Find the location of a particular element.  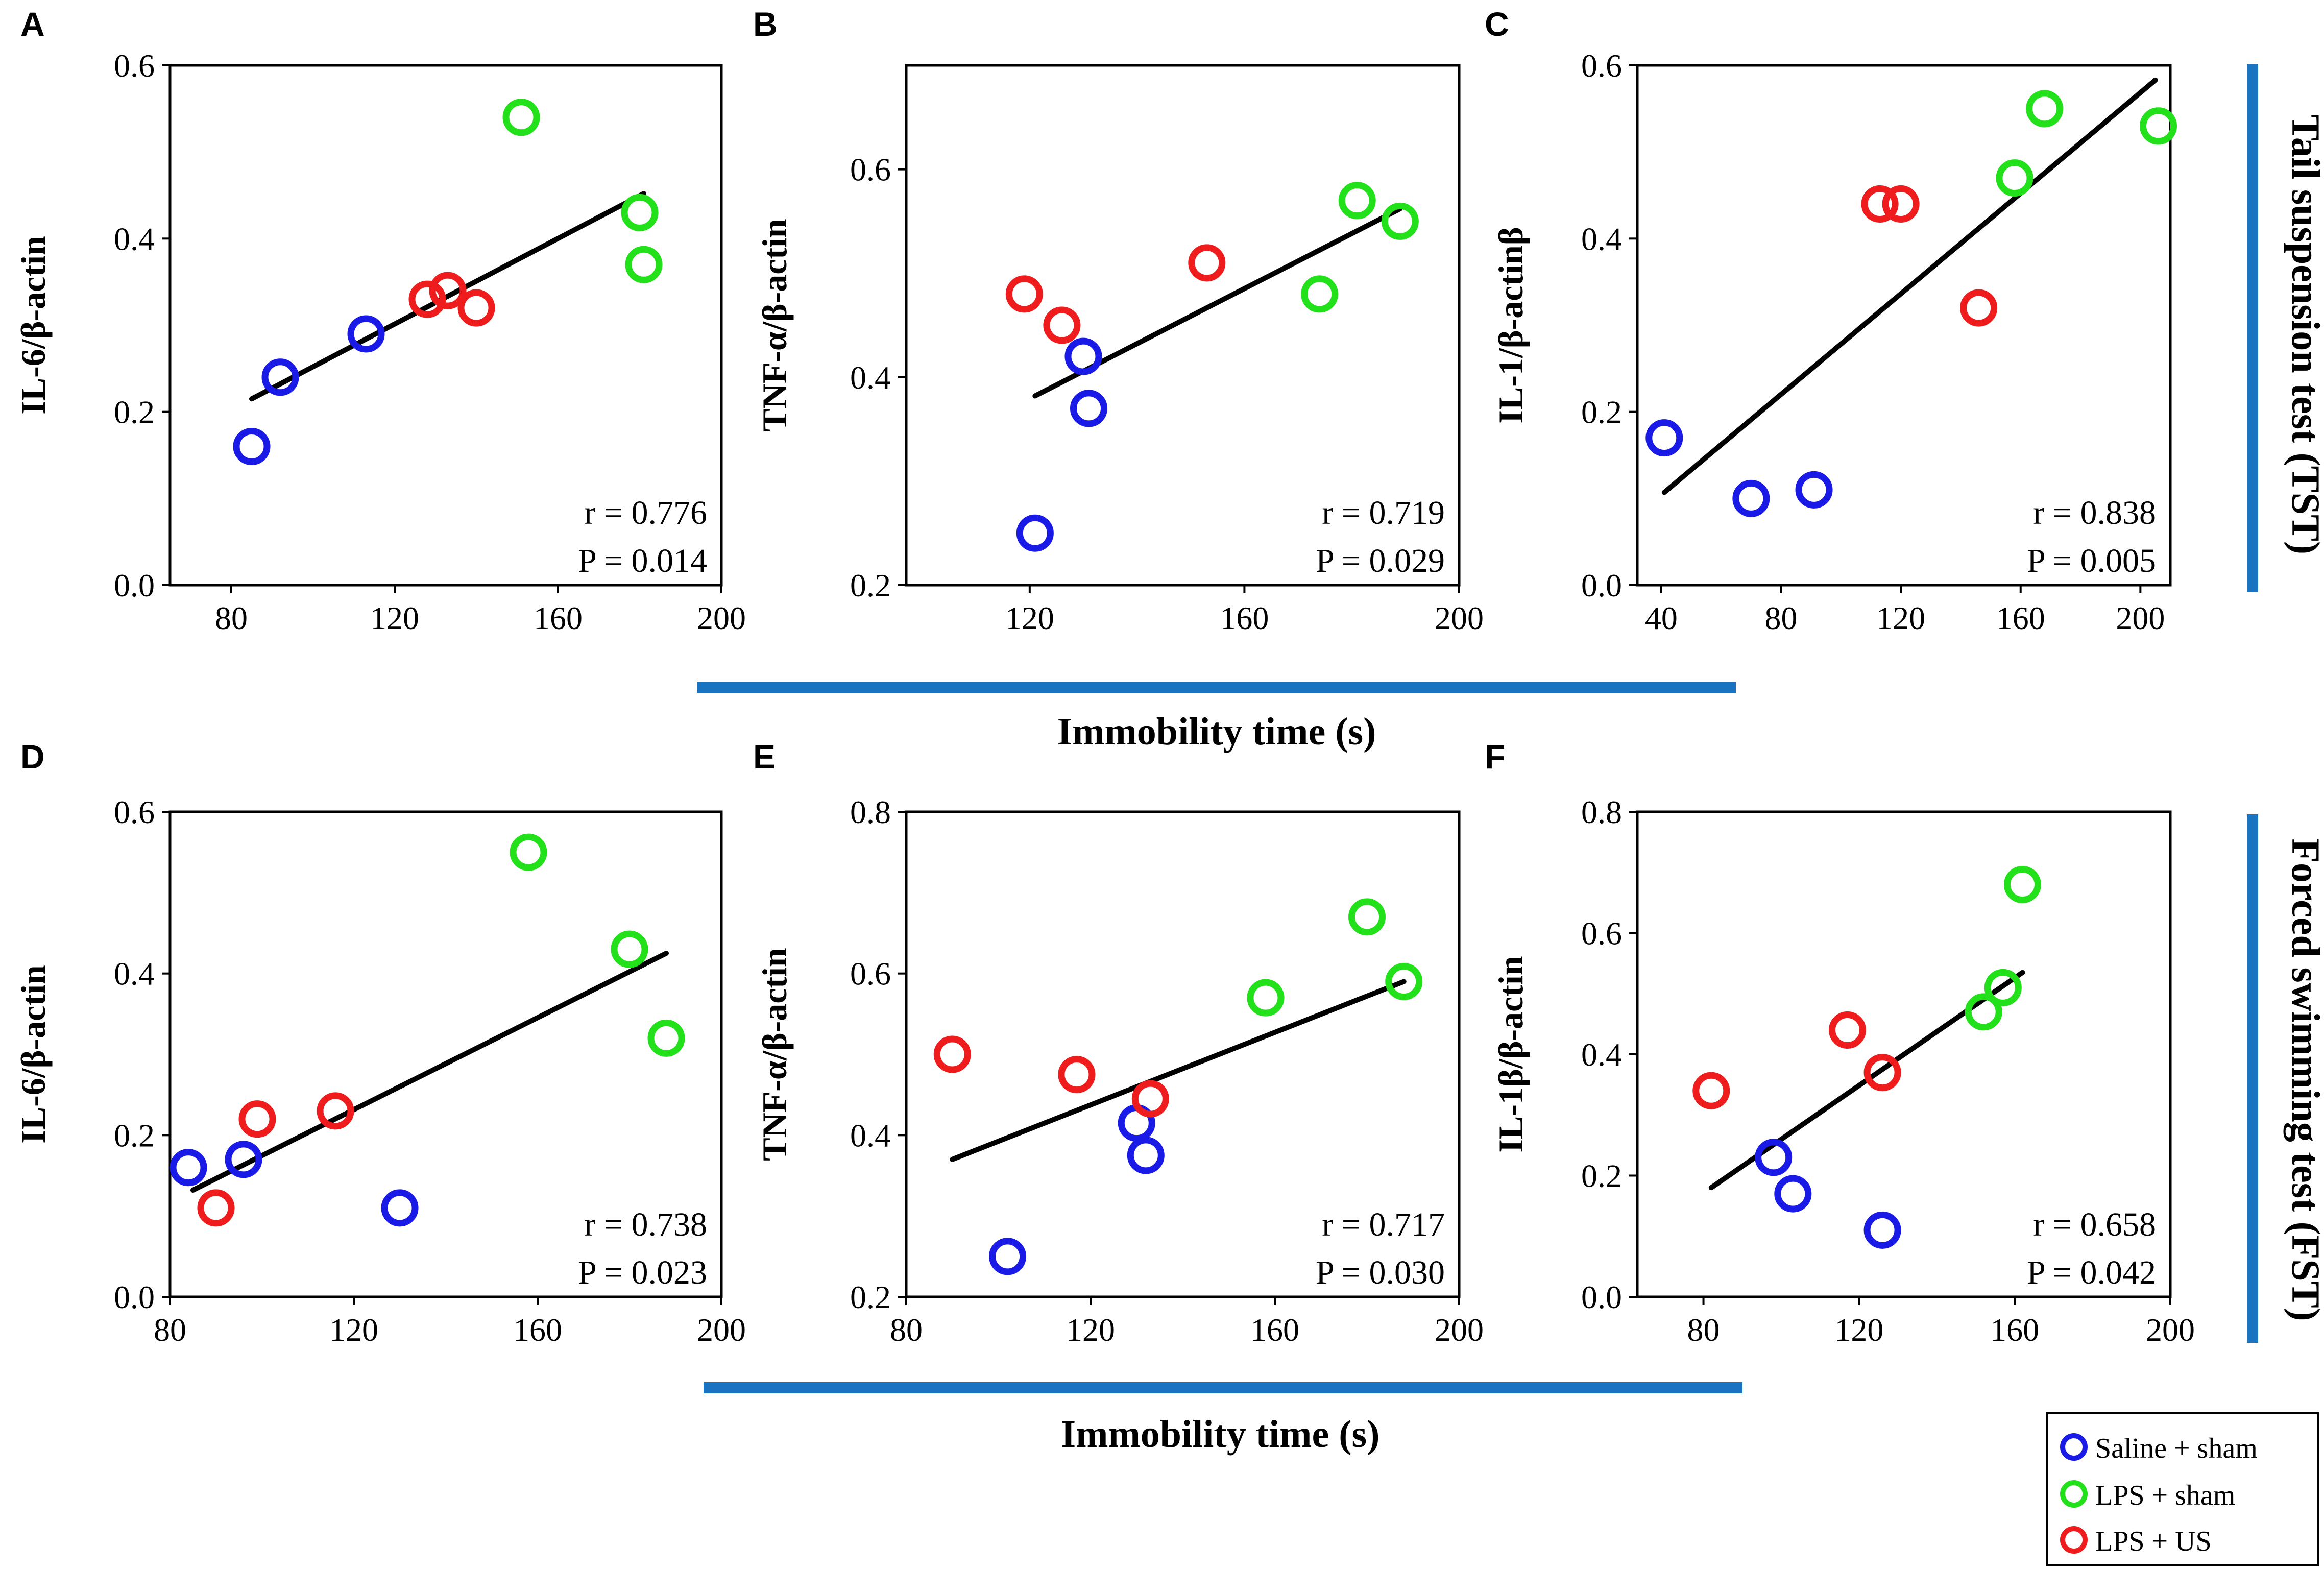

panel-f-r-value: r = 0.658 is located at coordinates (2094, 1225).